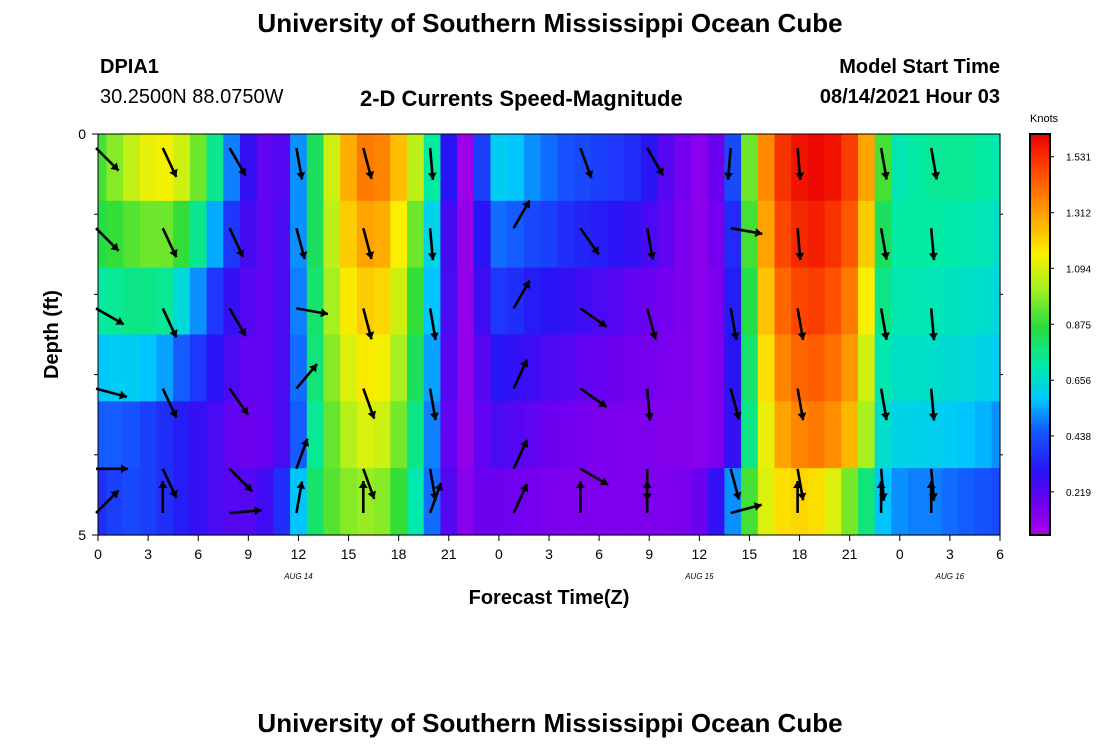  What do you see at coordinates (52, 334) in the screenshot?
I see `y-axis-label: Depth (ft)` at bounding box center [52, 334].